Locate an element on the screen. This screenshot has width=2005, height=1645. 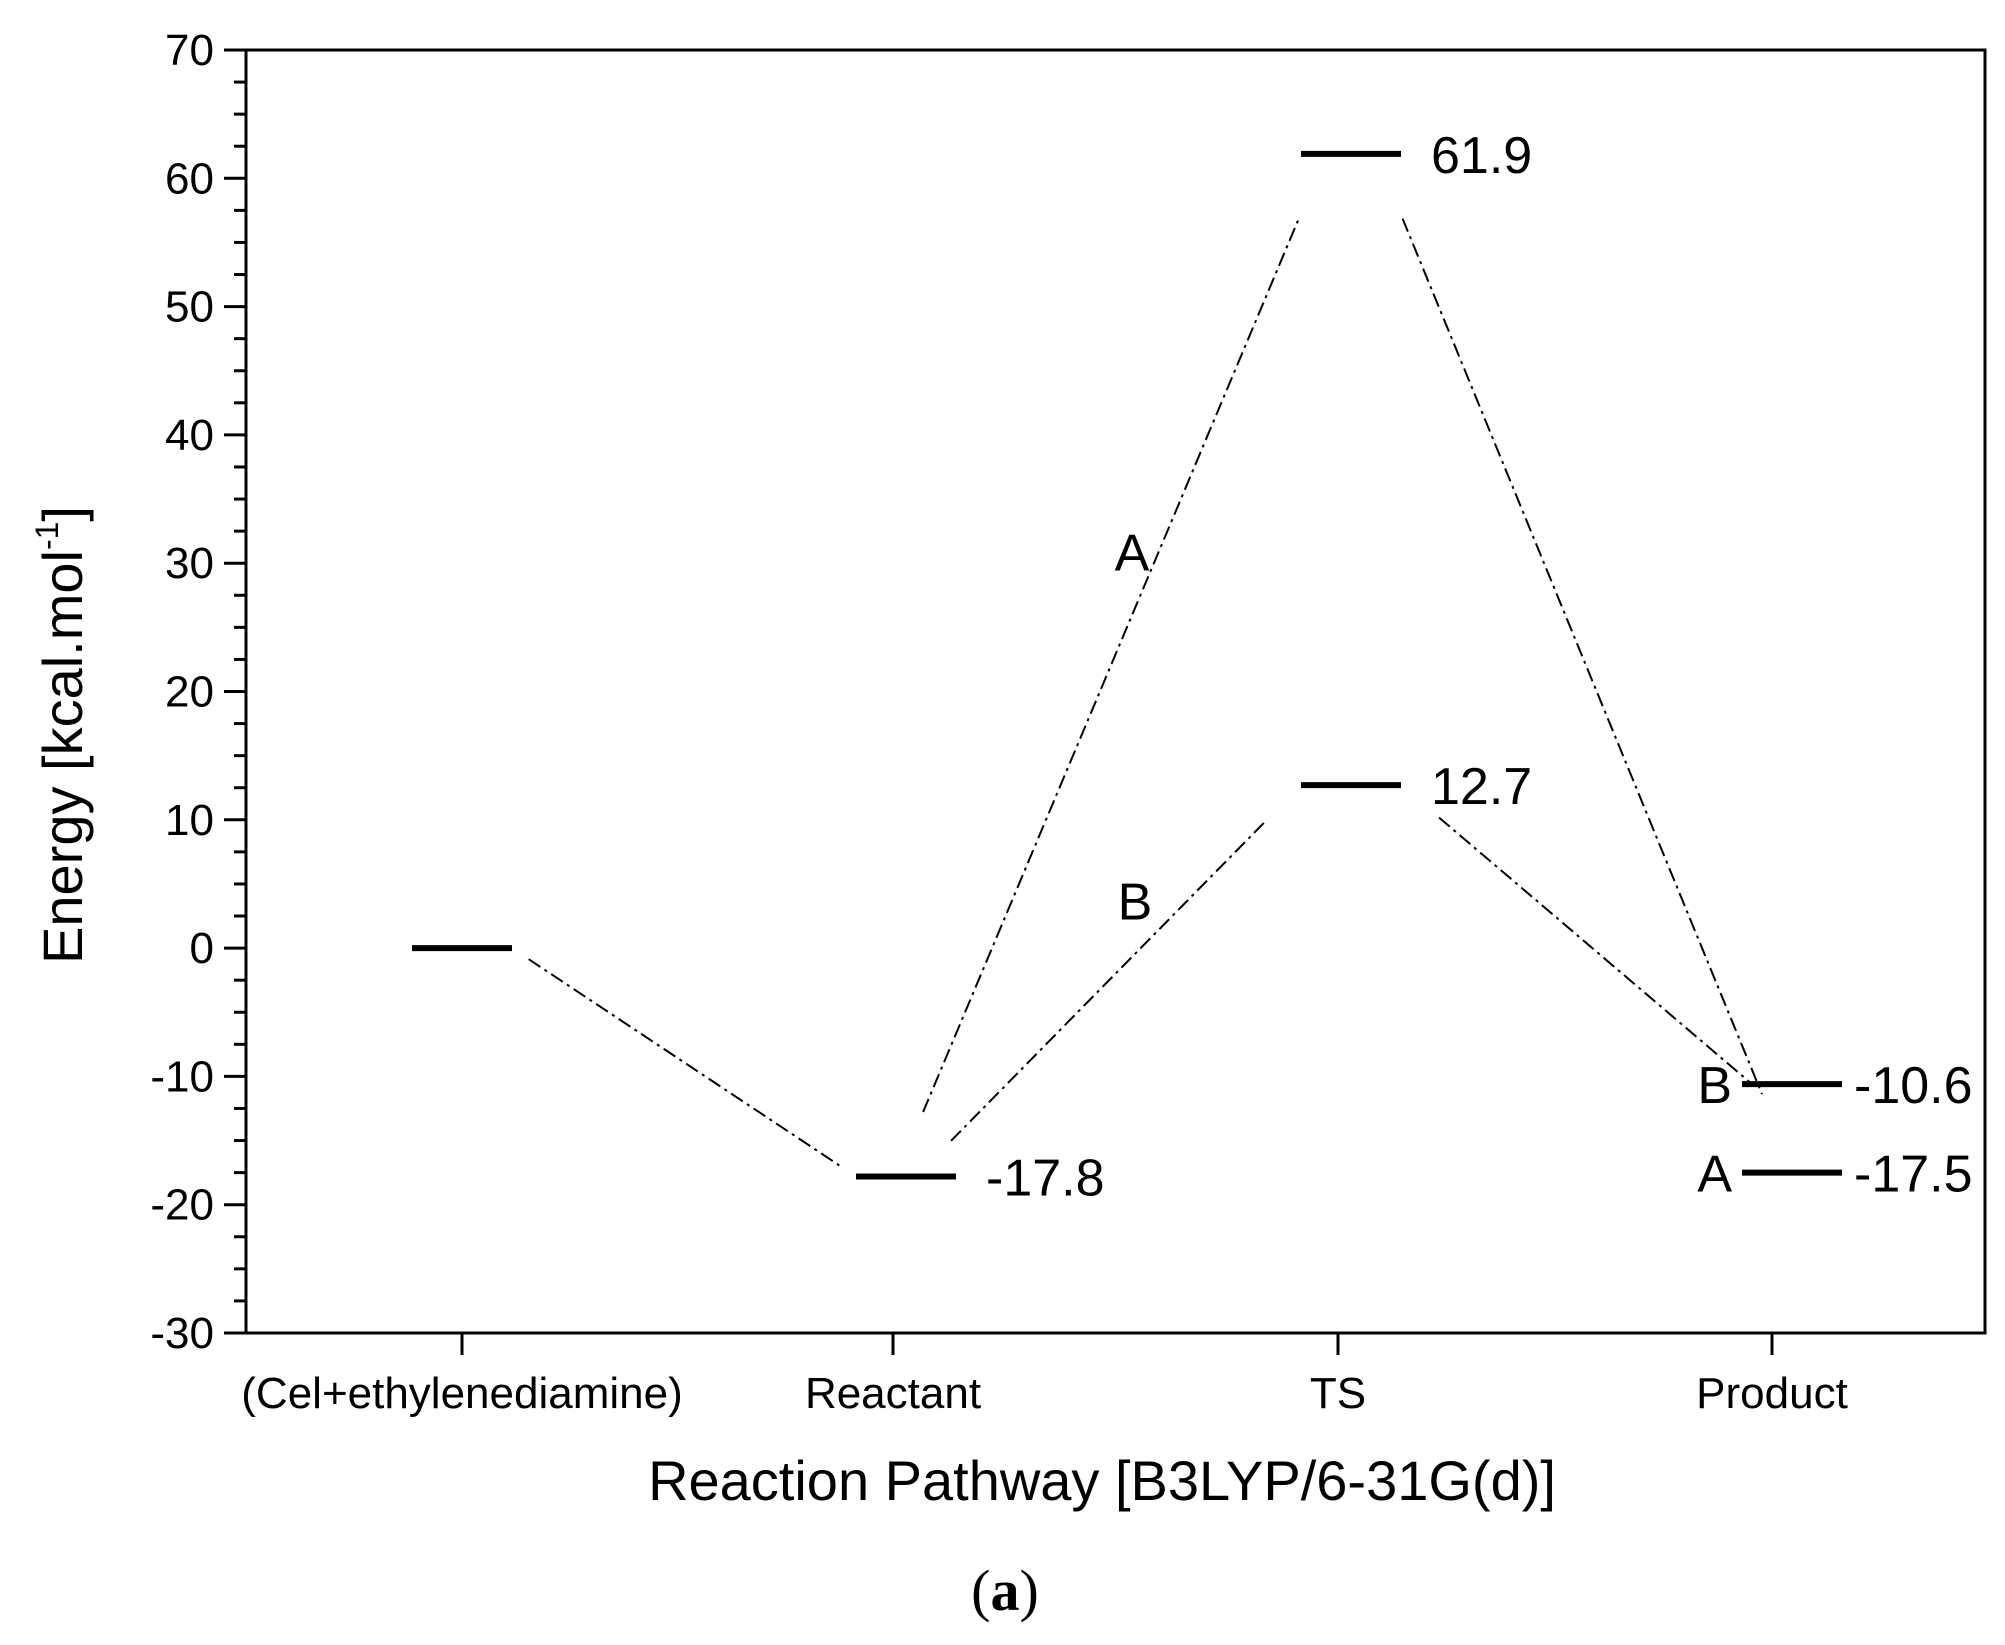
y-axis-title-main: Energy [kcal.mol is located at coordinates (62, 757).